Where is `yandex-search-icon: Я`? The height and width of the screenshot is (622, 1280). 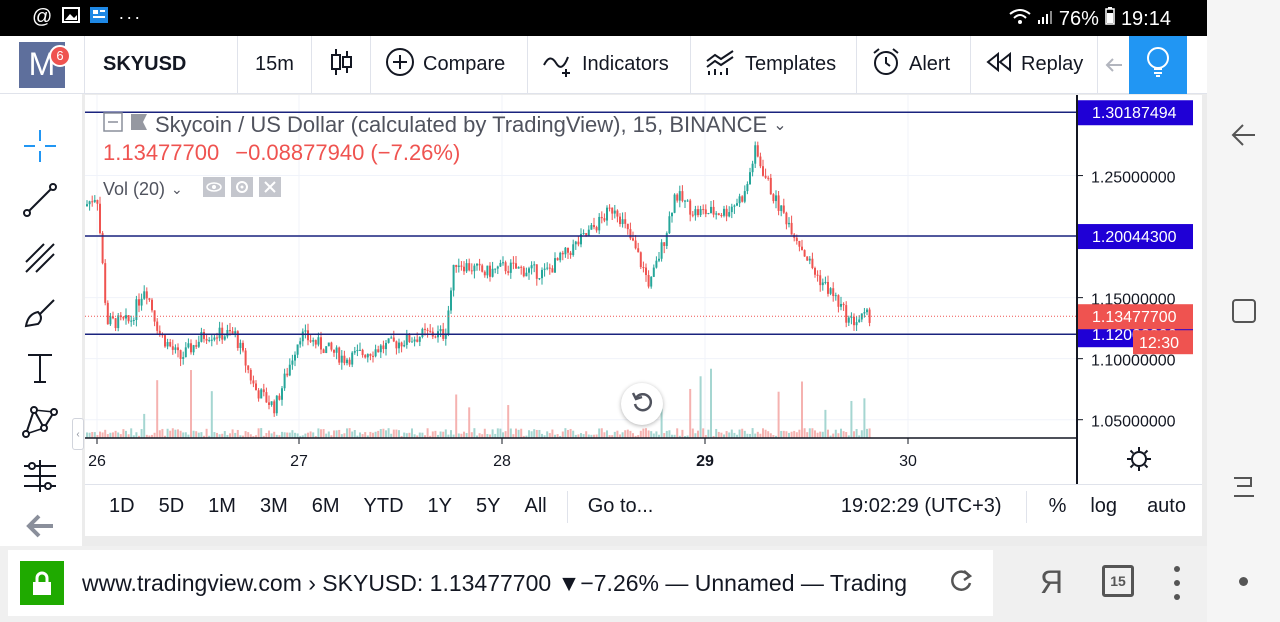 yandex-search-icon: Я is located at coordinates (1052, 582).